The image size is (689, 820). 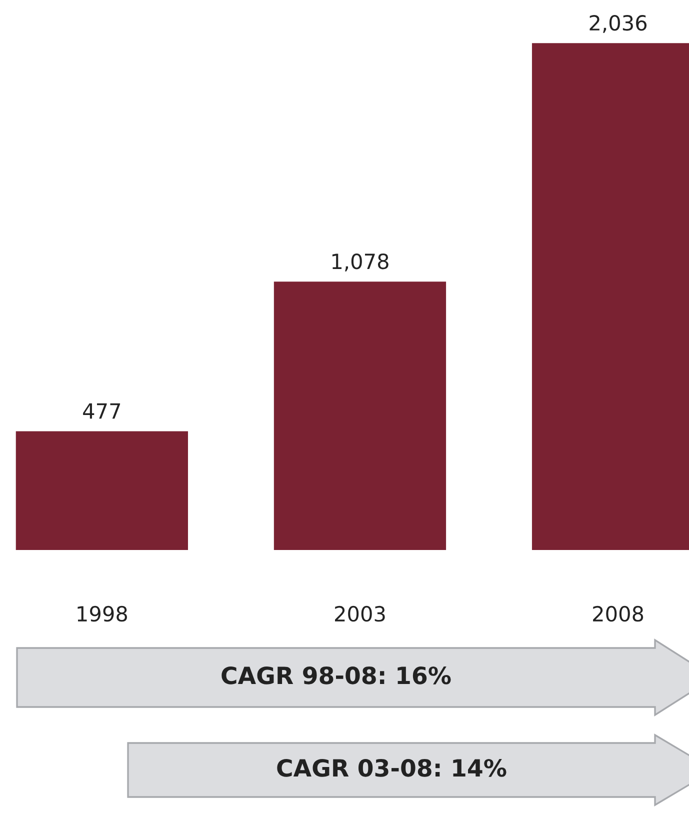 I want to click on data-label: 1,078, so click(x=360, y=262).